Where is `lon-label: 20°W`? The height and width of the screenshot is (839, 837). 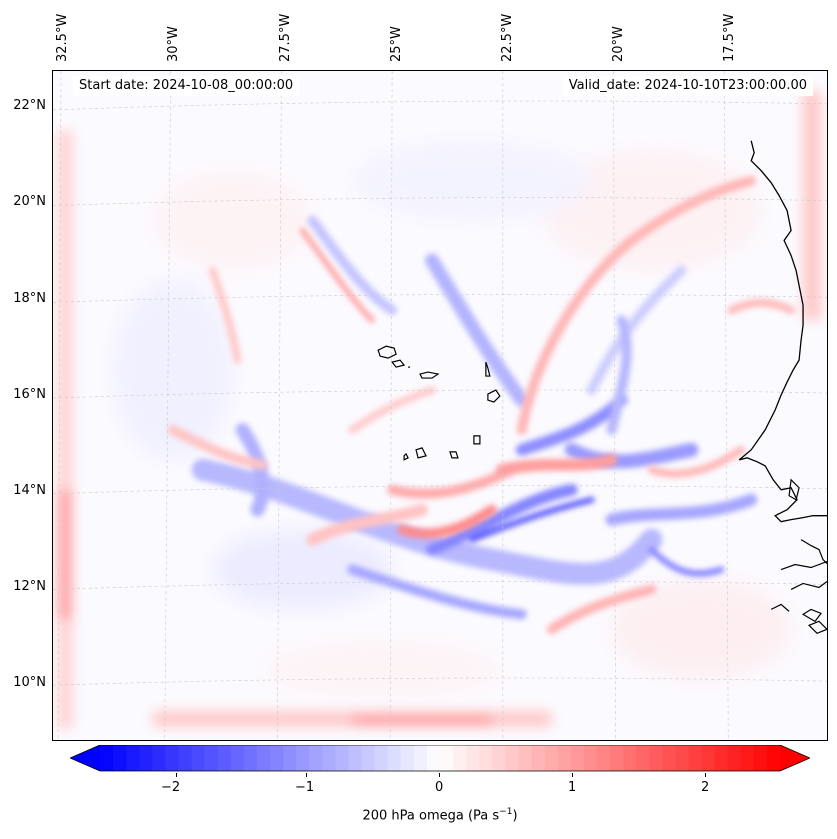 lon-label: 20°W is located at coordinates (618, 44).